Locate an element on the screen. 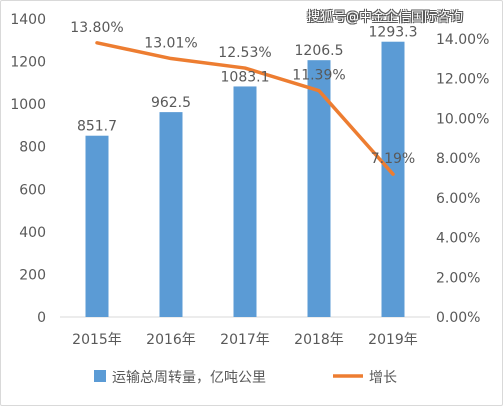 This screenshot has width=503, height=406. y-left-tick-label: 1200 is located at coordinates (28, 63).